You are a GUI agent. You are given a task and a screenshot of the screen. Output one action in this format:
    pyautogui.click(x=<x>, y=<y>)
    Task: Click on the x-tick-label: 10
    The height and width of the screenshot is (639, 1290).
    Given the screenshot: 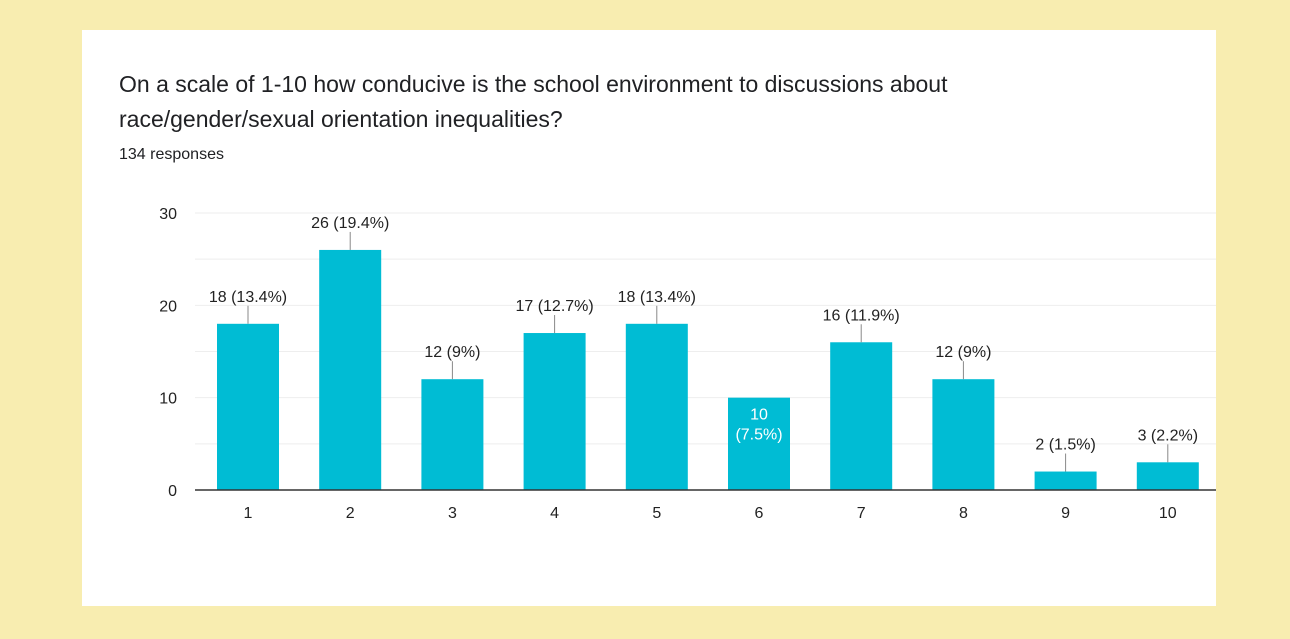 What is the action you would take?
    pyautogui.click(x=1168, y=513)
    